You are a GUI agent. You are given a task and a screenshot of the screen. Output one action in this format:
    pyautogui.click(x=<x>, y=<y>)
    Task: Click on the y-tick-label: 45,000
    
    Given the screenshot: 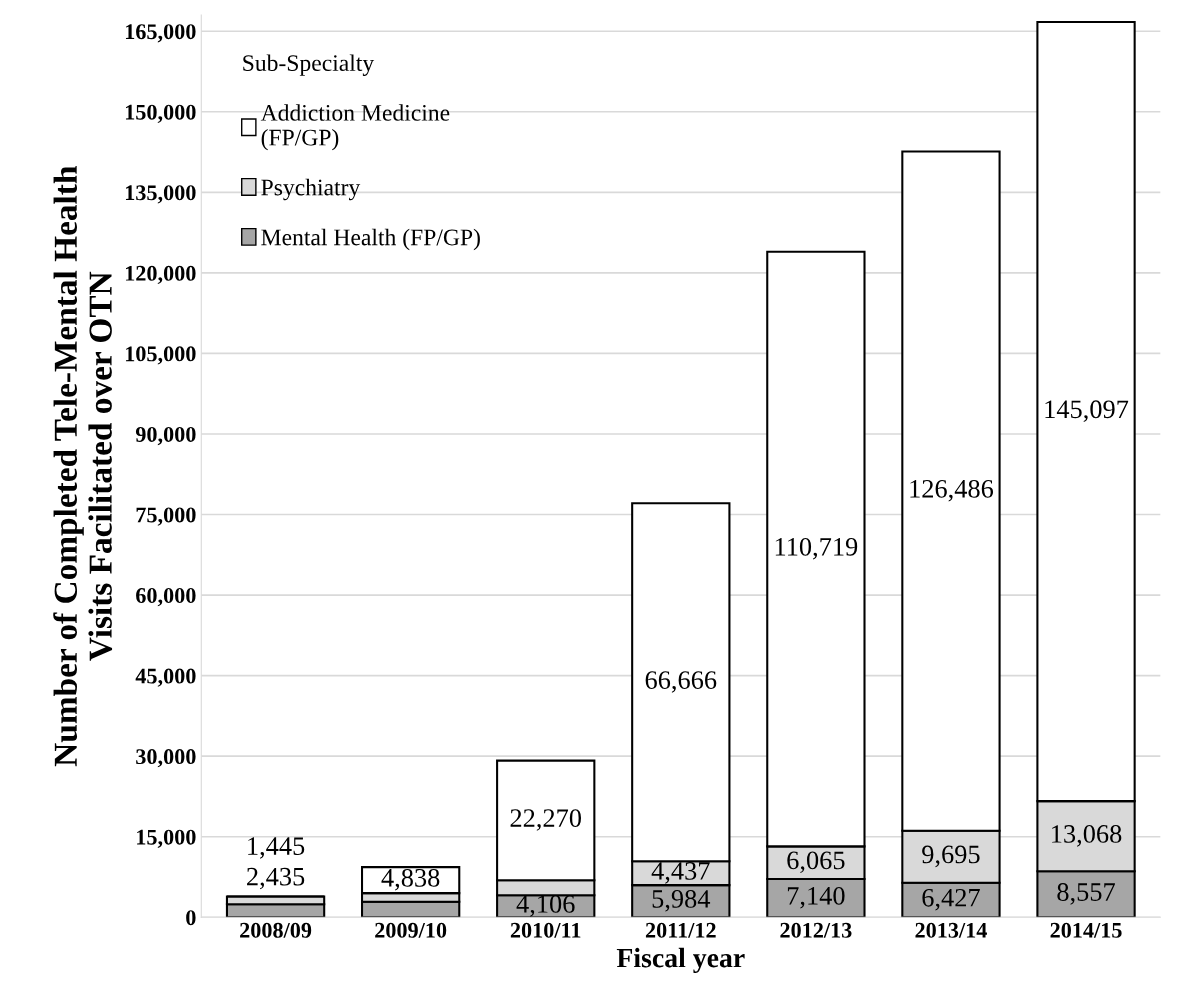 What is the action you would take?
    pyautogui.click(x=165, y=677)
    